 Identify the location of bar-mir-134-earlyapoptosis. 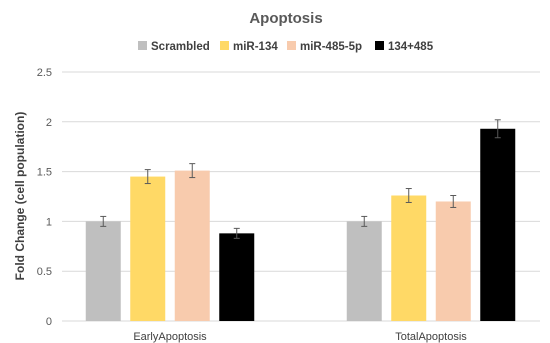
(148, 248).